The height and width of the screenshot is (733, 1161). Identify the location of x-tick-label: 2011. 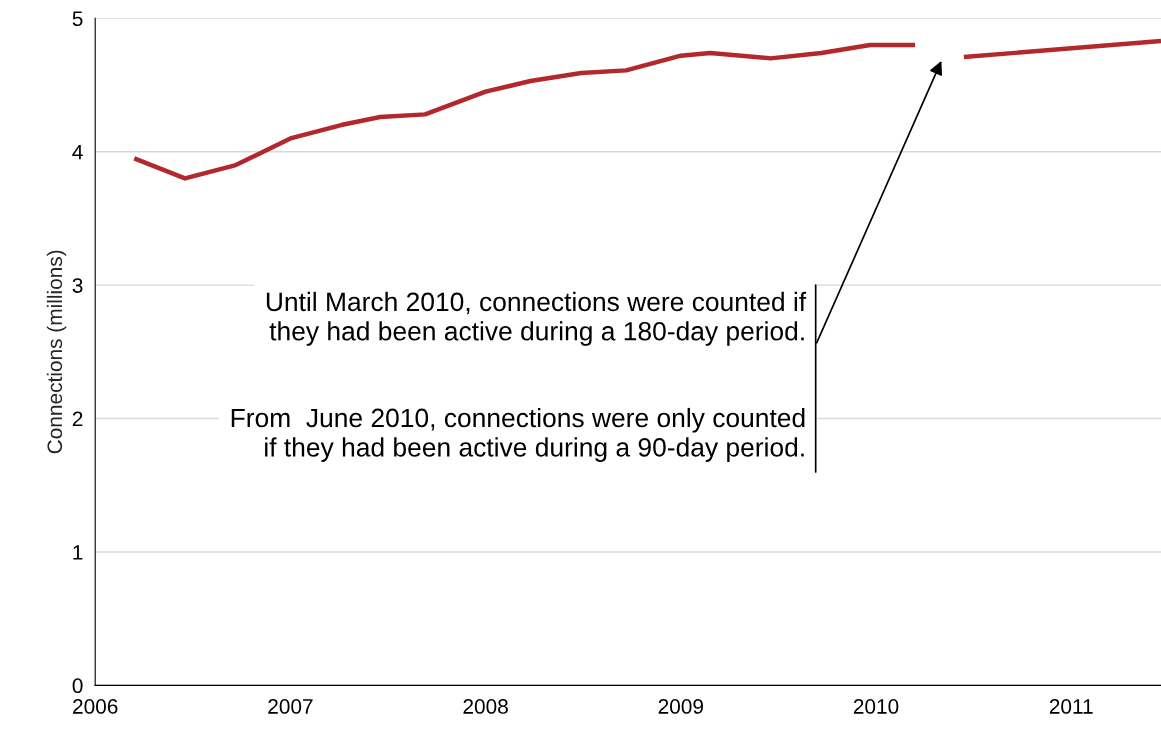
(1071, 706).